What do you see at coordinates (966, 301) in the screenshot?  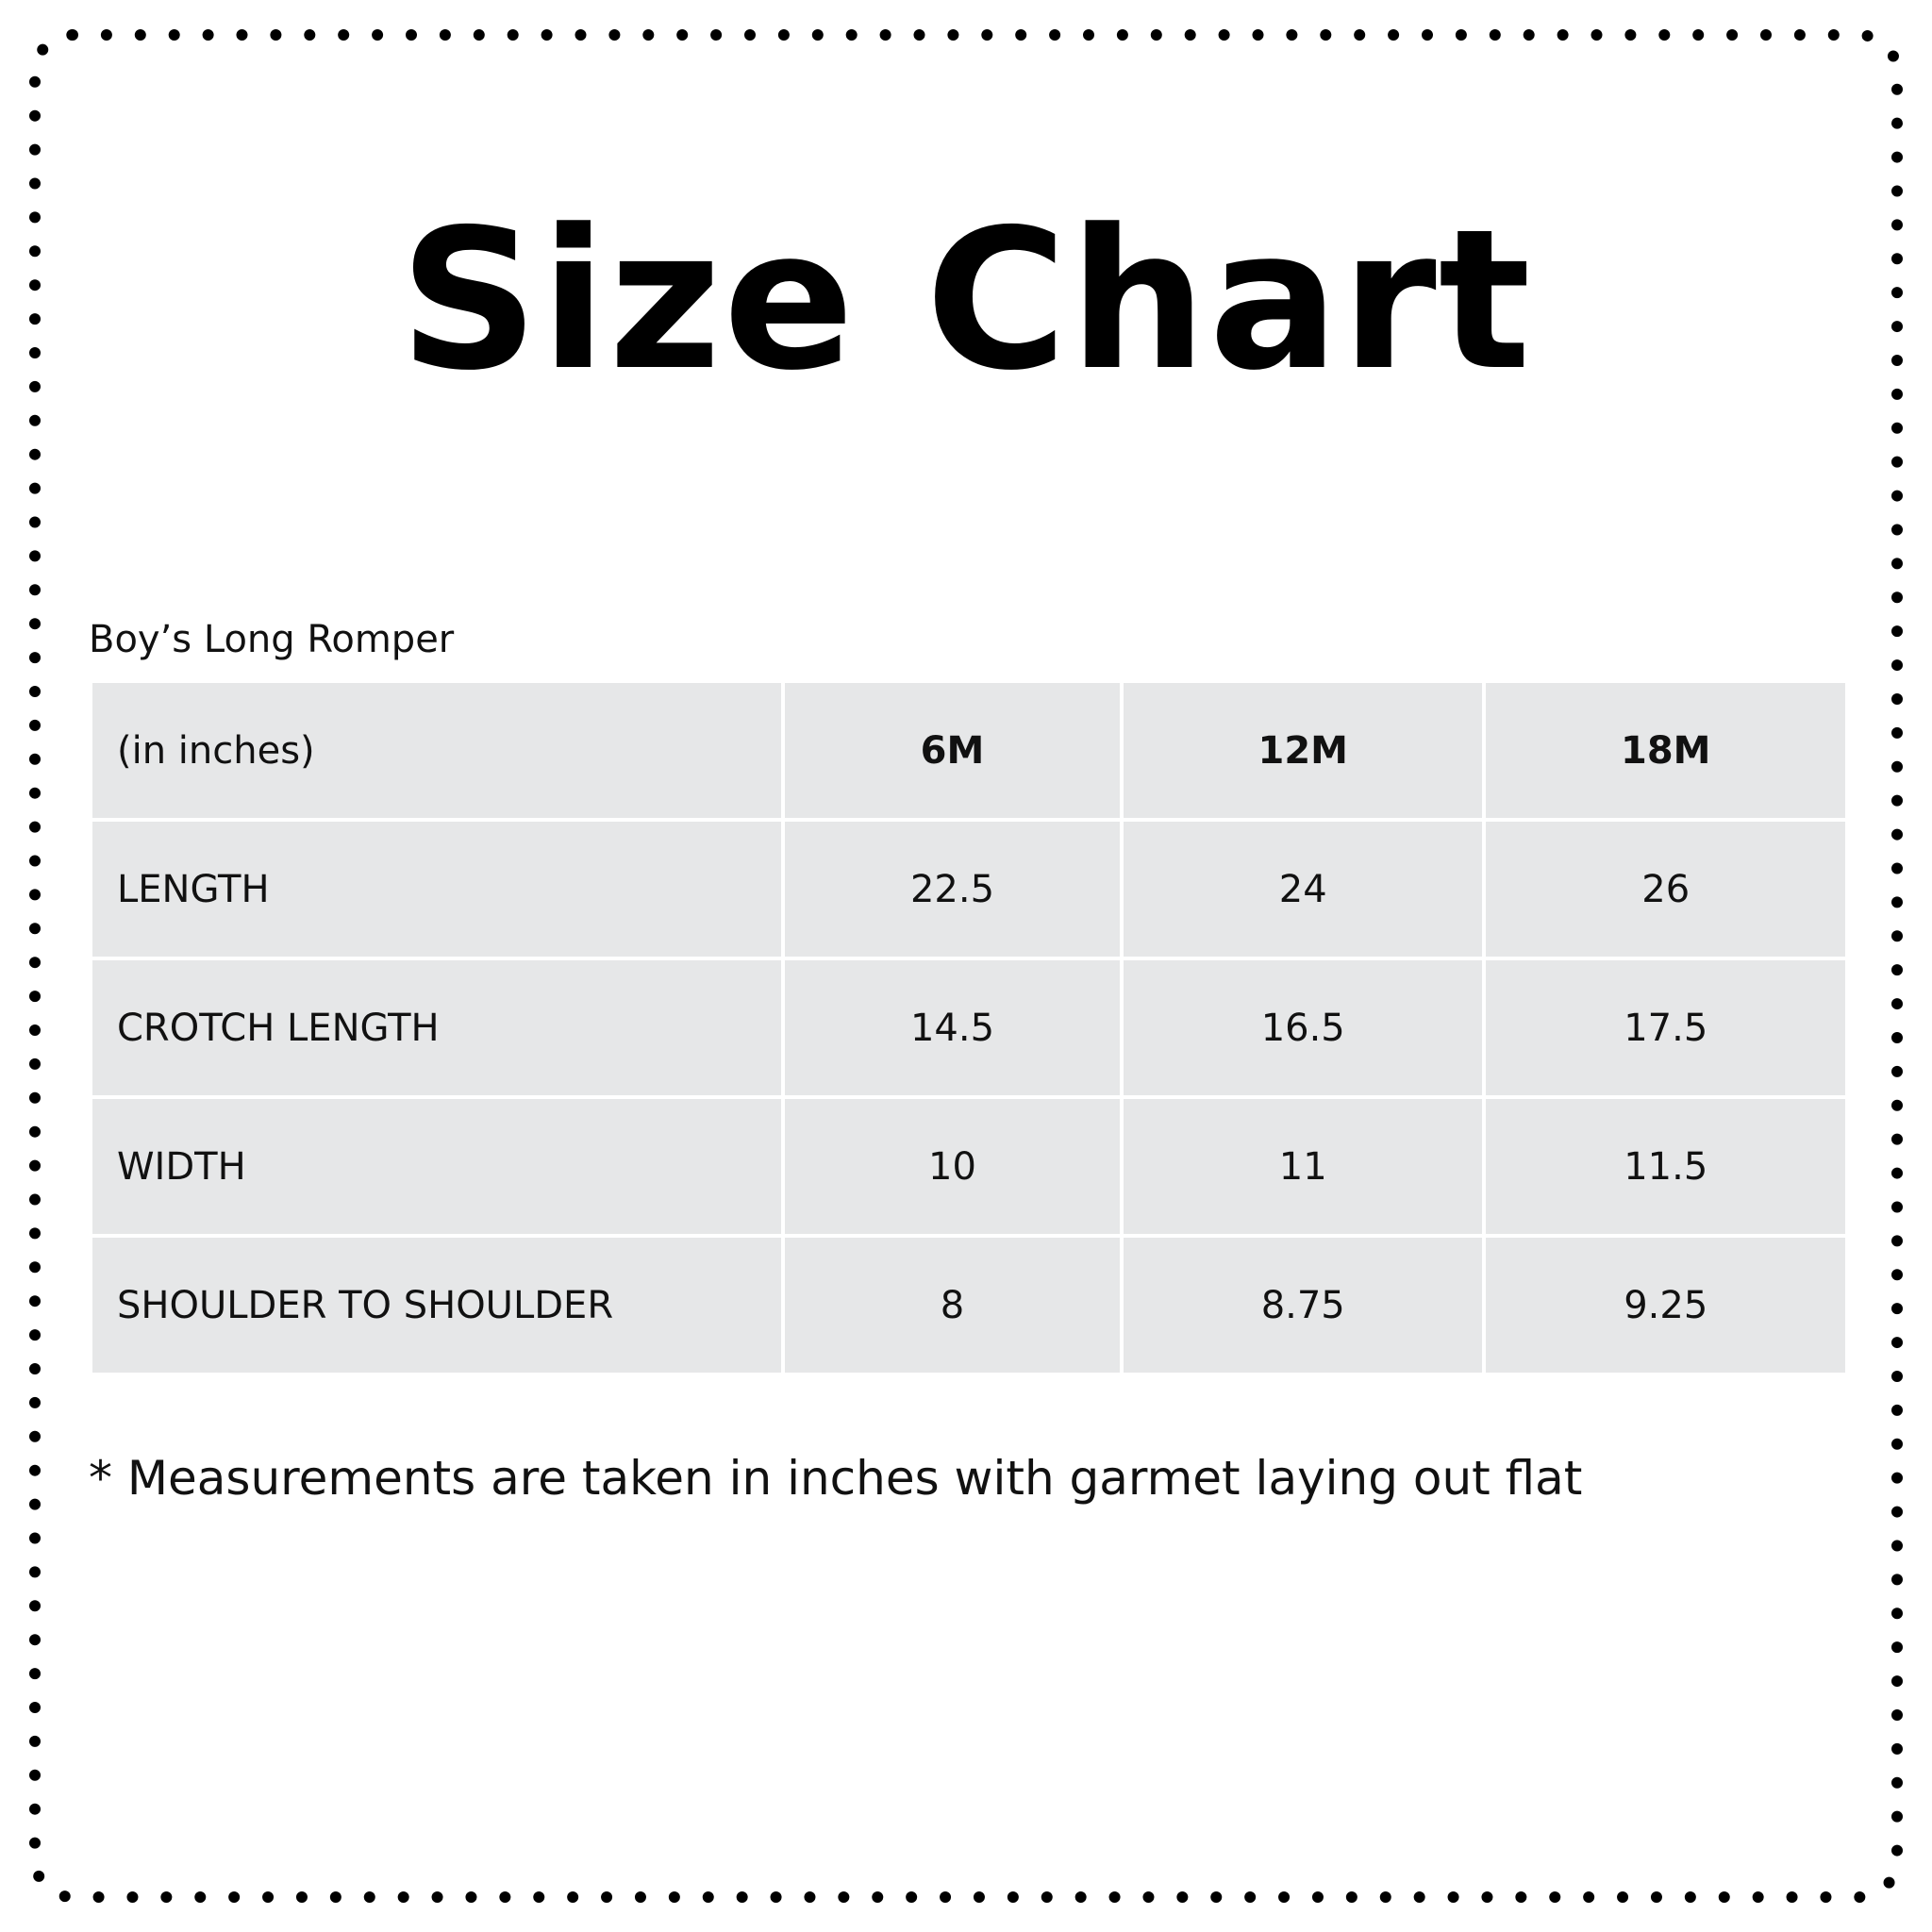 I see `page-title: Size Chart` at bounding box center [966, 301].